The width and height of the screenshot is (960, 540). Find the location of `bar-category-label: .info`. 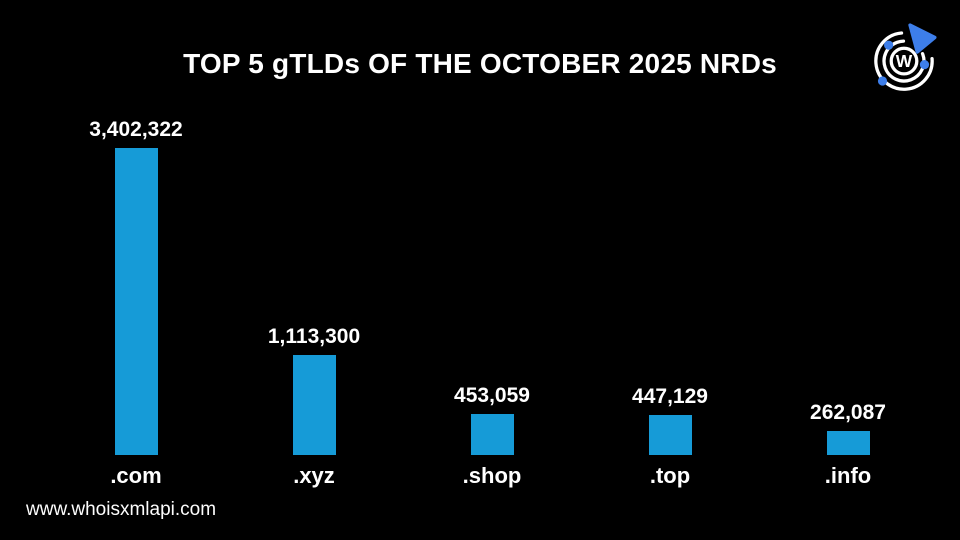

bar-category-label: .info is located at coordinates (848, 475).